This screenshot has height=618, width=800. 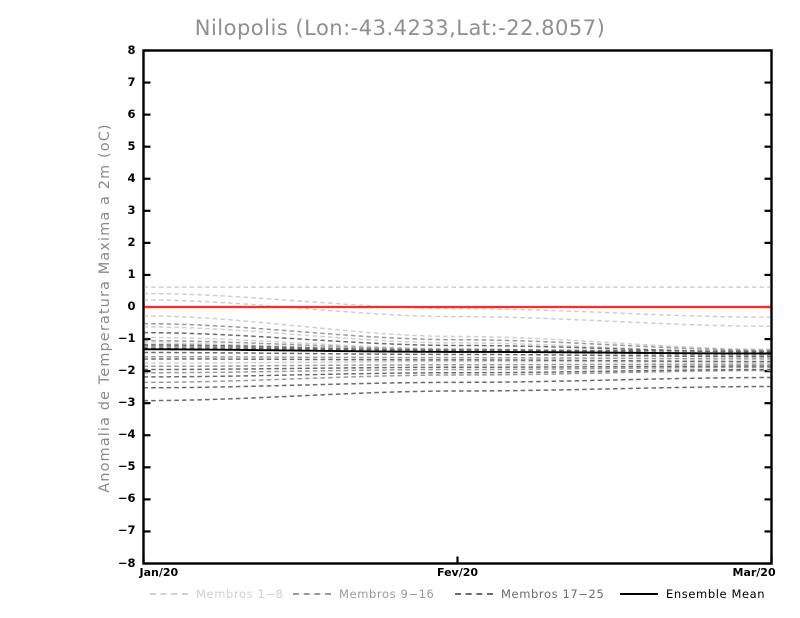 I want to click on y-tick-label: 5, so click(x=131, y=145).